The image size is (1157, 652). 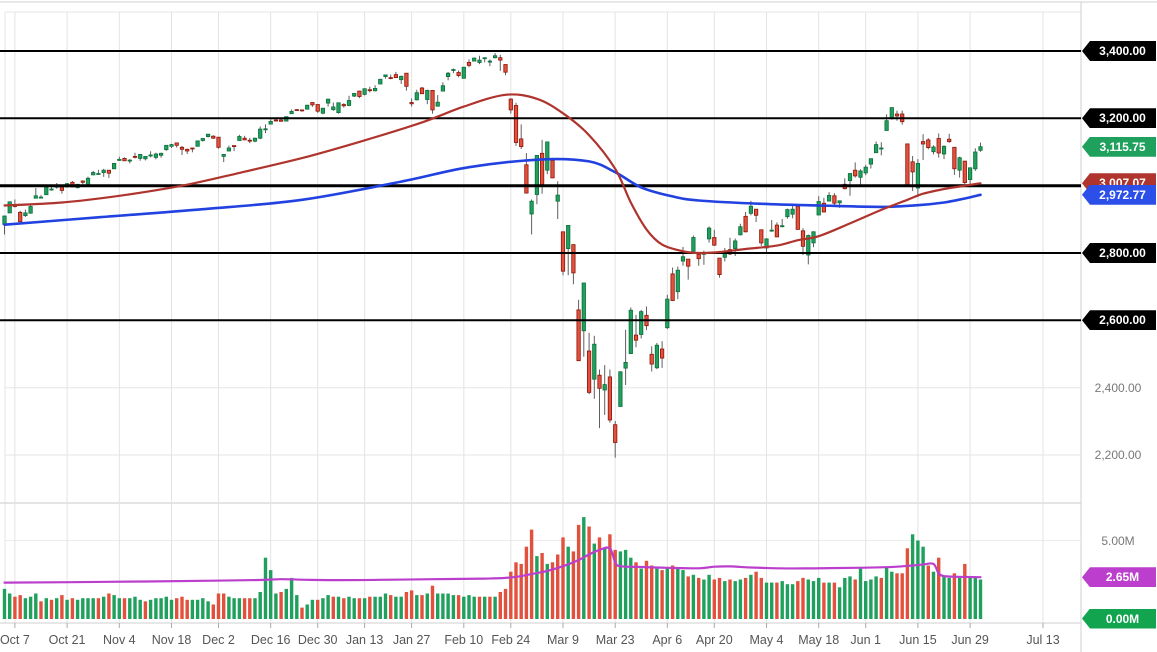 What do you see at coordinates (1119, 118) in the screenshot?
I see `level-tag-1: 3,200.00` at bounding box center [1119, 118].